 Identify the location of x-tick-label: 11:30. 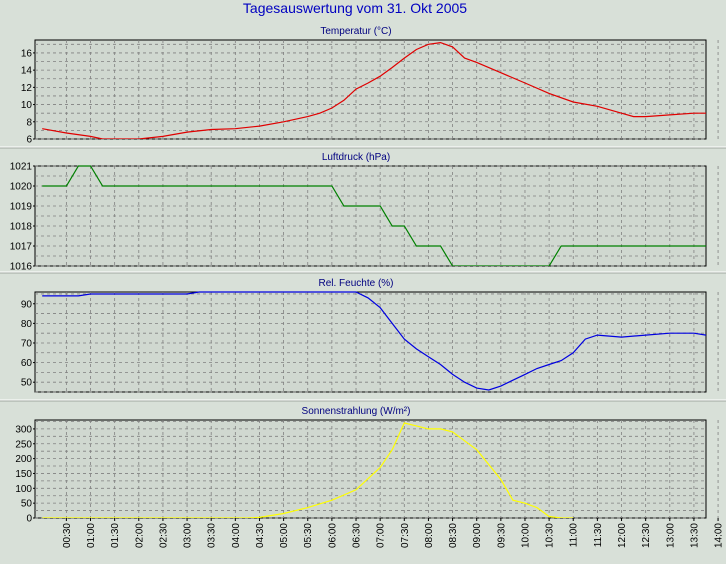
(598, 535).